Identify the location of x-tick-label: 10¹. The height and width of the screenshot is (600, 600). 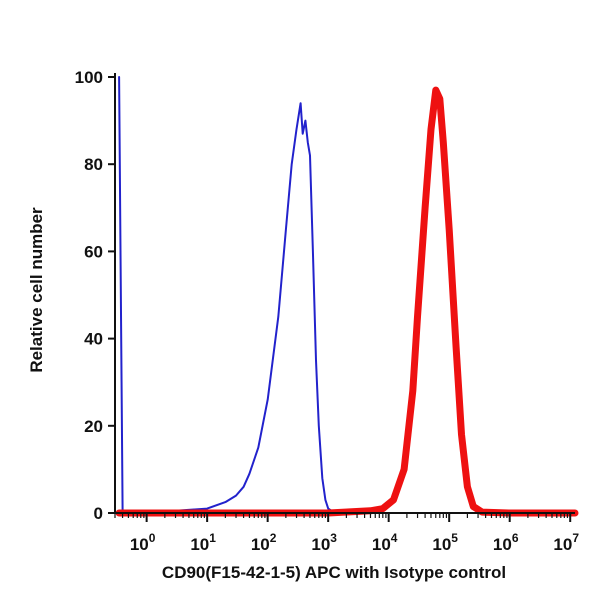
(203, 542).